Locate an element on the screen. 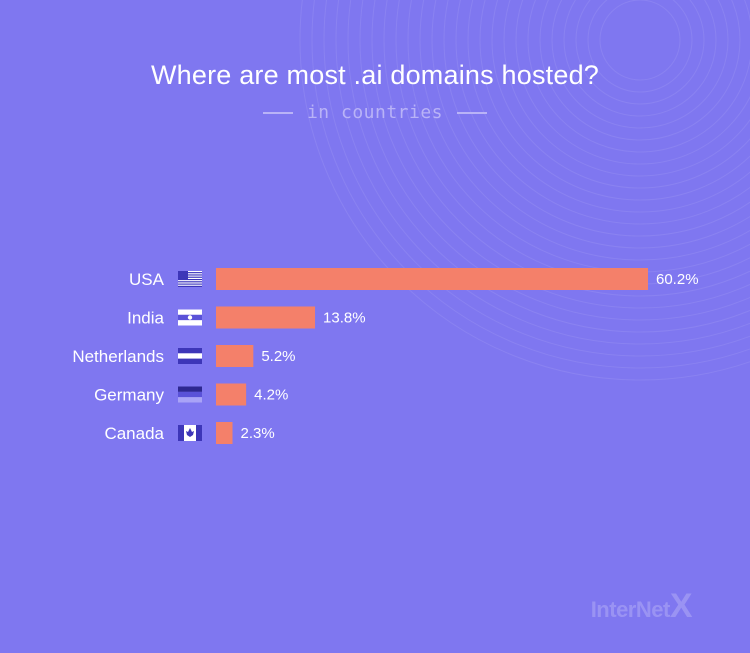 This screenshot has height=653, width=750. category-label-netherlands: Netherlands is located at coordinates (118, 356).